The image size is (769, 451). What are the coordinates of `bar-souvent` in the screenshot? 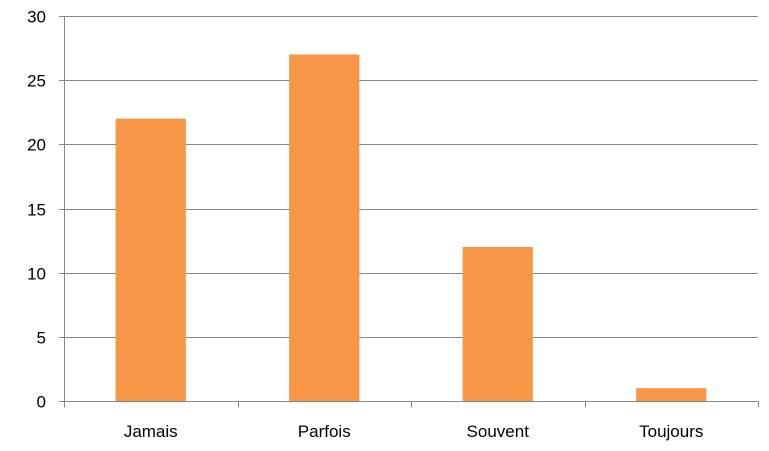 It's located at (497, 324).